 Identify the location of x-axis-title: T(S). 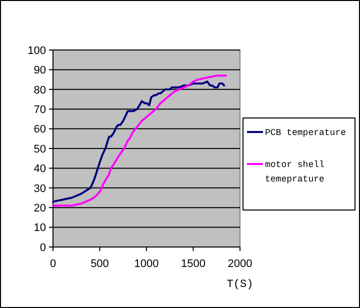
(240, 285).